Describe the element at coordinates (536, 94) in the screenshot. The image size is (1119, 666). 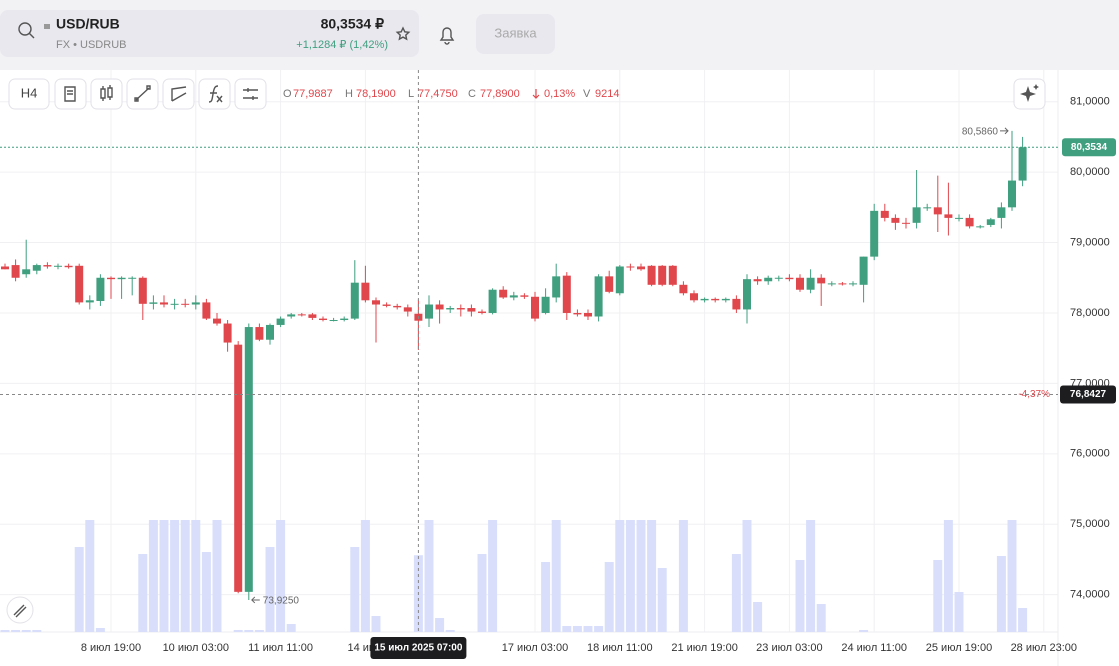
I see `down-arrow` at that location.